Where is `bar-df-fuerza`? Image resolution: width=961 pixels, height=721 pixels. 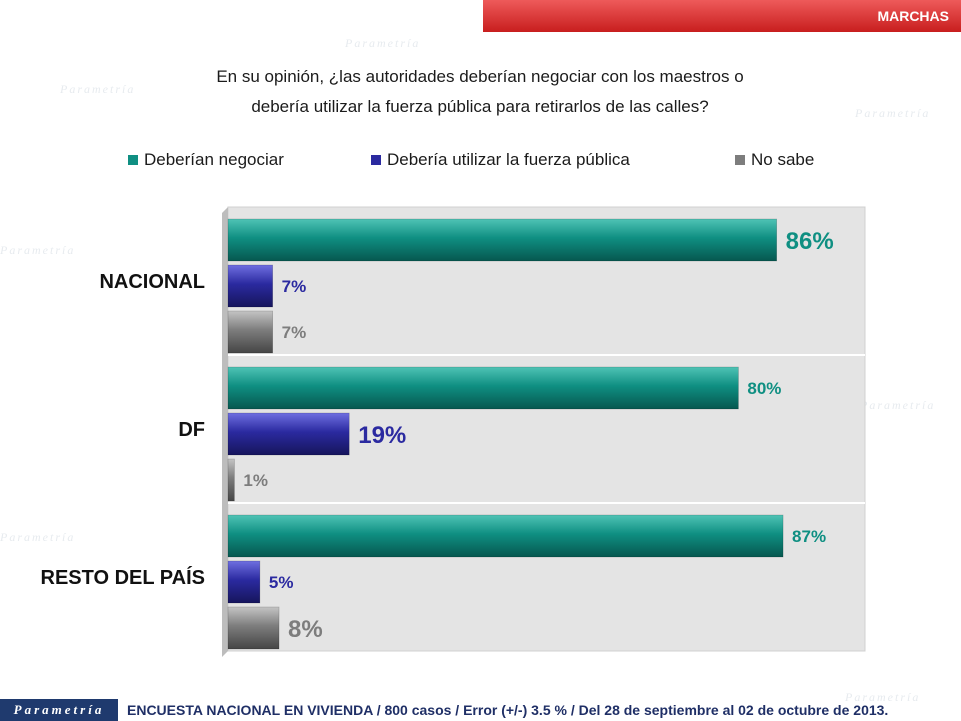
bar-df-fuerza is located at coordinates (288, 434).